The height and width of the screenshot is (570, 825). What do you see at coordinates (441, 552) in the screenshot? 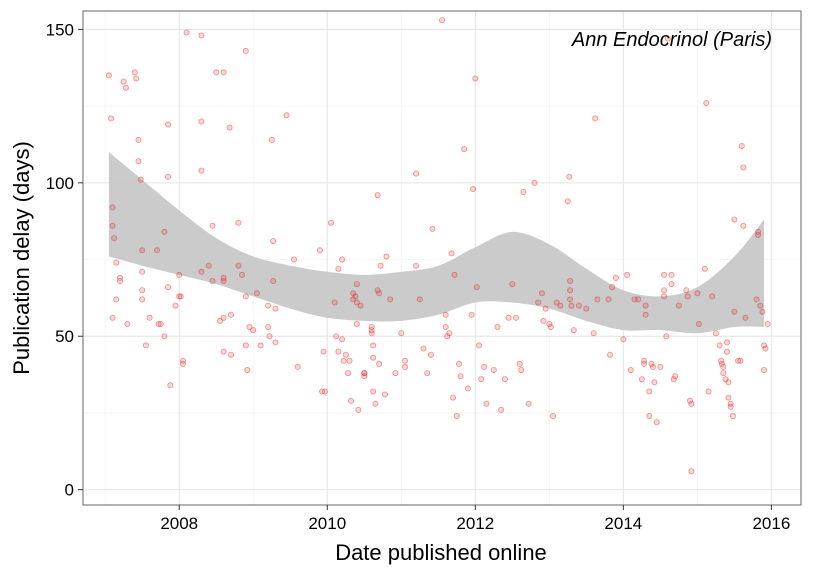
I see `x-axis-title: Date published online` at bounding box center [441, 552].